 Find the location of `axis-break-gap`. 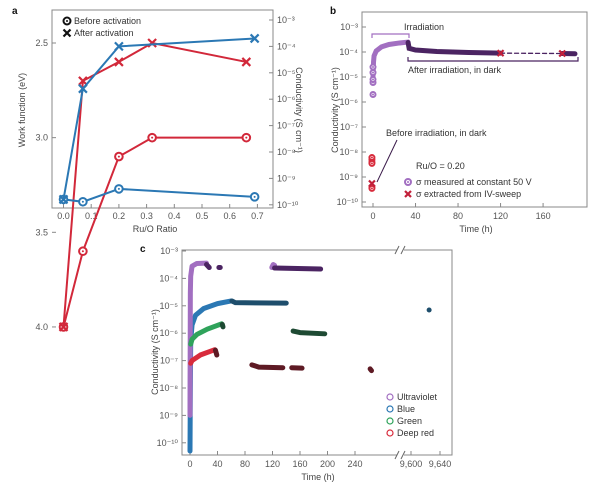

axis-break-gap is located at coordinates (400, 250).